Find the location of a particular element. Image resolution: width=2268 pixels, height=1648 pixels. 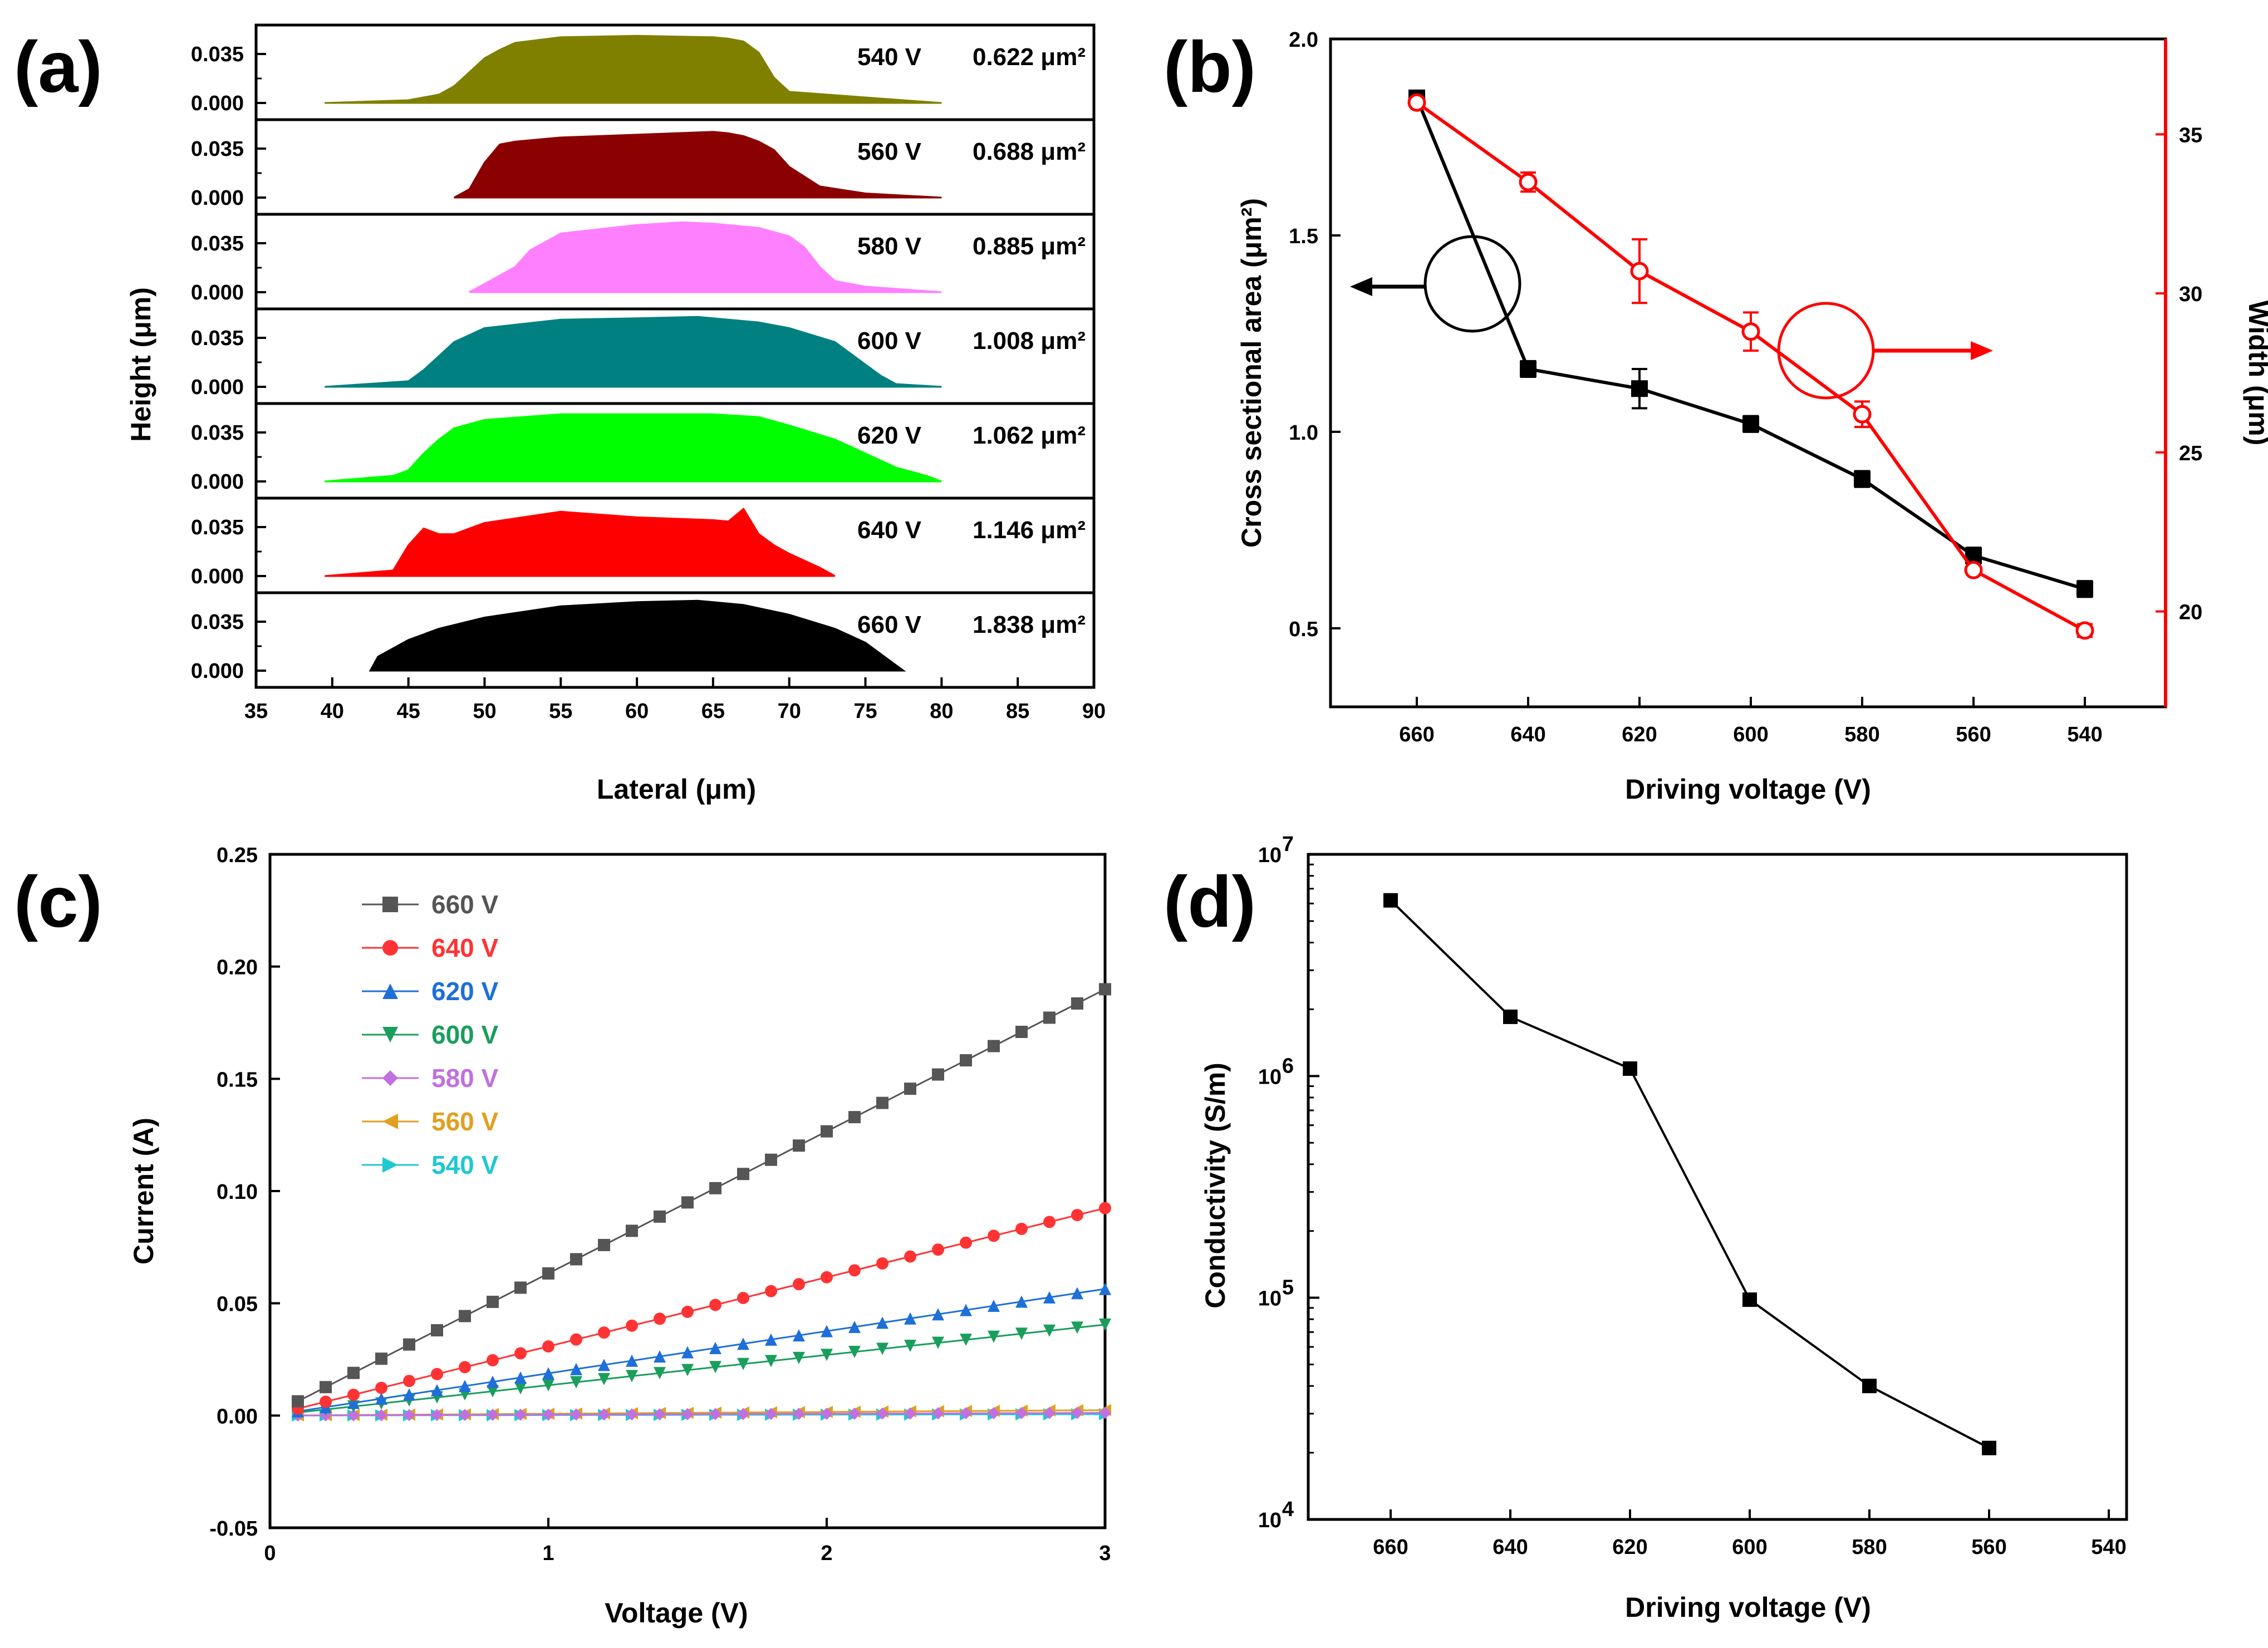

panel-d-frame is located at coordinates (1717, 1187).